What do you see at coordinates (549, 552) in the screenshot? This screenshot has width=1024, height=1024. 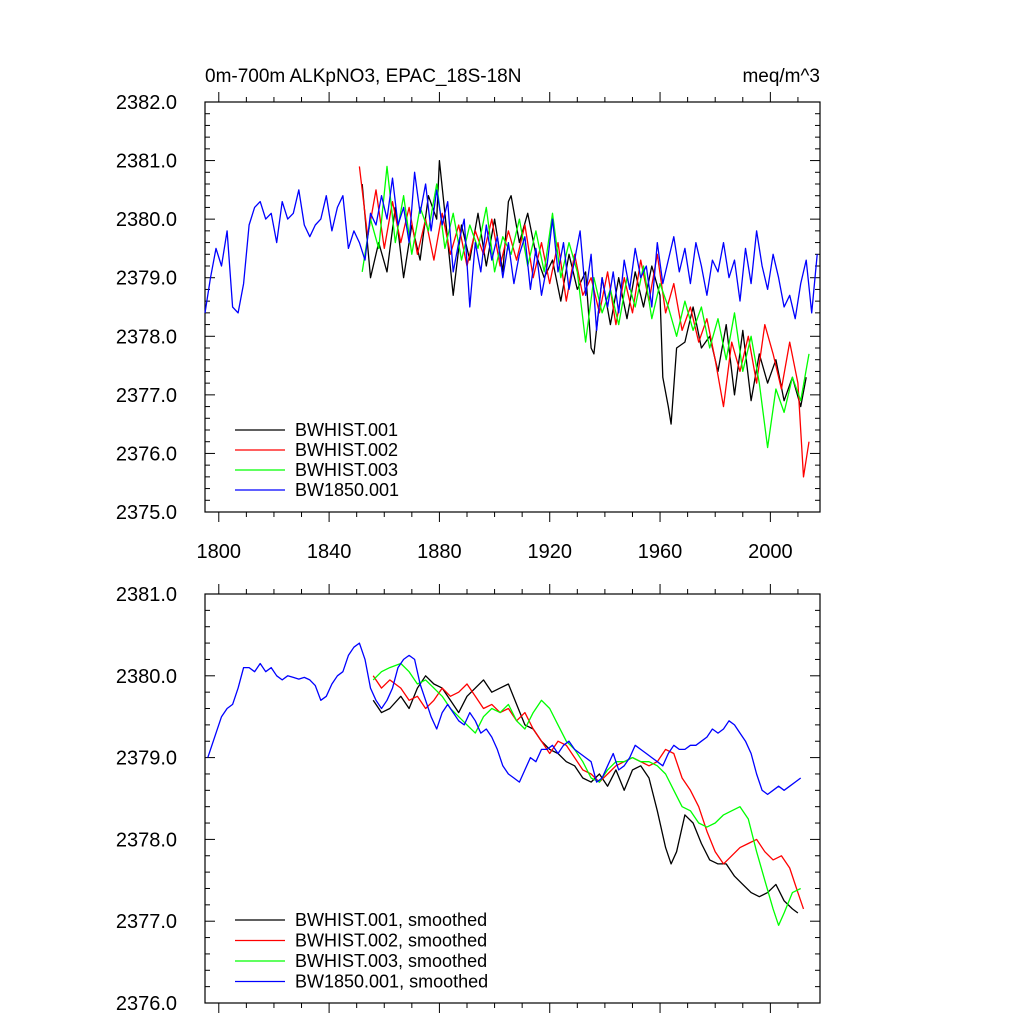 I see `x-tick-label: 1920` at bounding box center [549, 552].